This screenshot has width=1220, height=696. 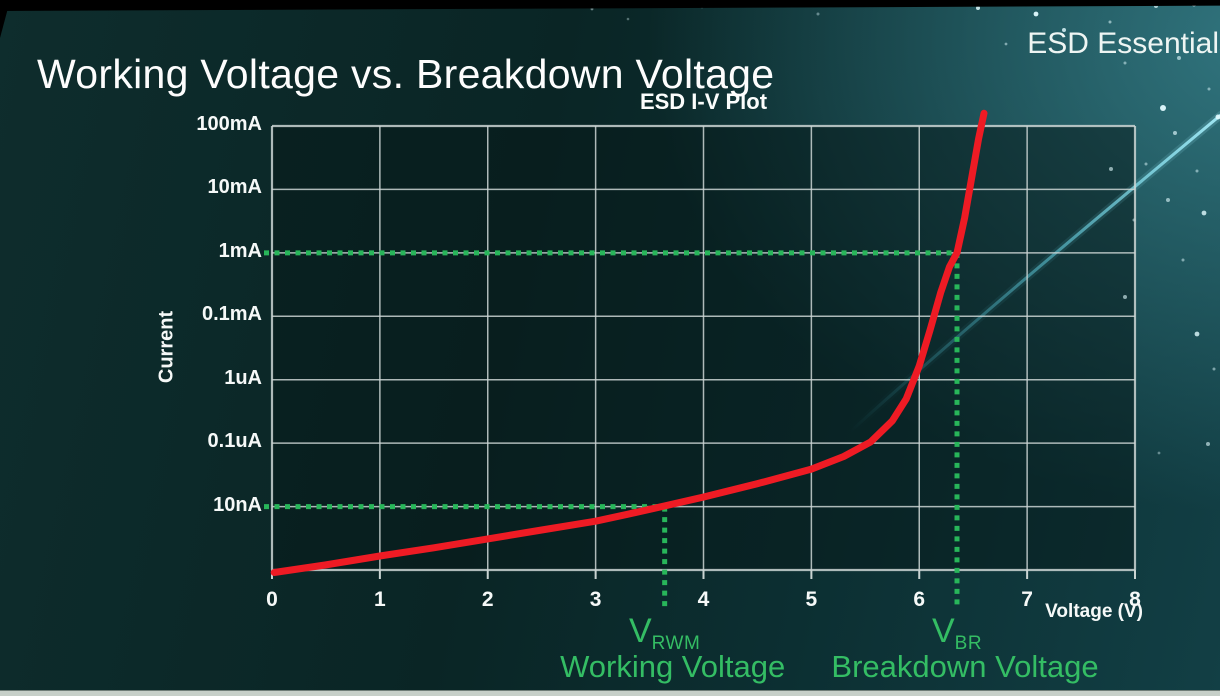 What do you see at coordinates (4, 23) in the screenshot?
I see `letterbox-corner-wedge` at bounding box center [4, 23].